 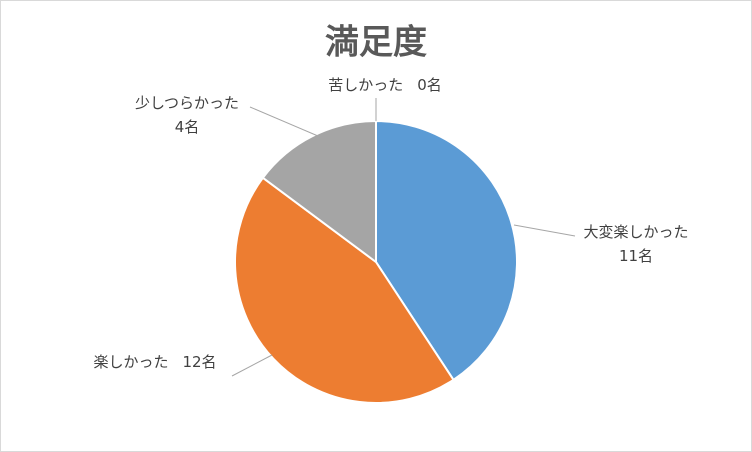 I want to click on data-label: 楽しかった 12名, so click(x=154, y=362).